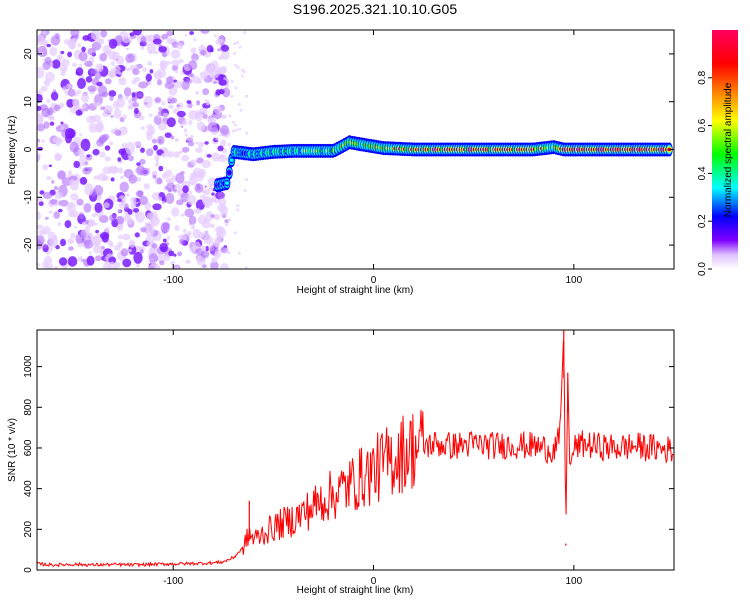 This screenshot has width=750, height=600. What do you see at coordinates (28, 407) in the screenshot?
I see `y-tick-label: 800` at bounding box center [28, 407].